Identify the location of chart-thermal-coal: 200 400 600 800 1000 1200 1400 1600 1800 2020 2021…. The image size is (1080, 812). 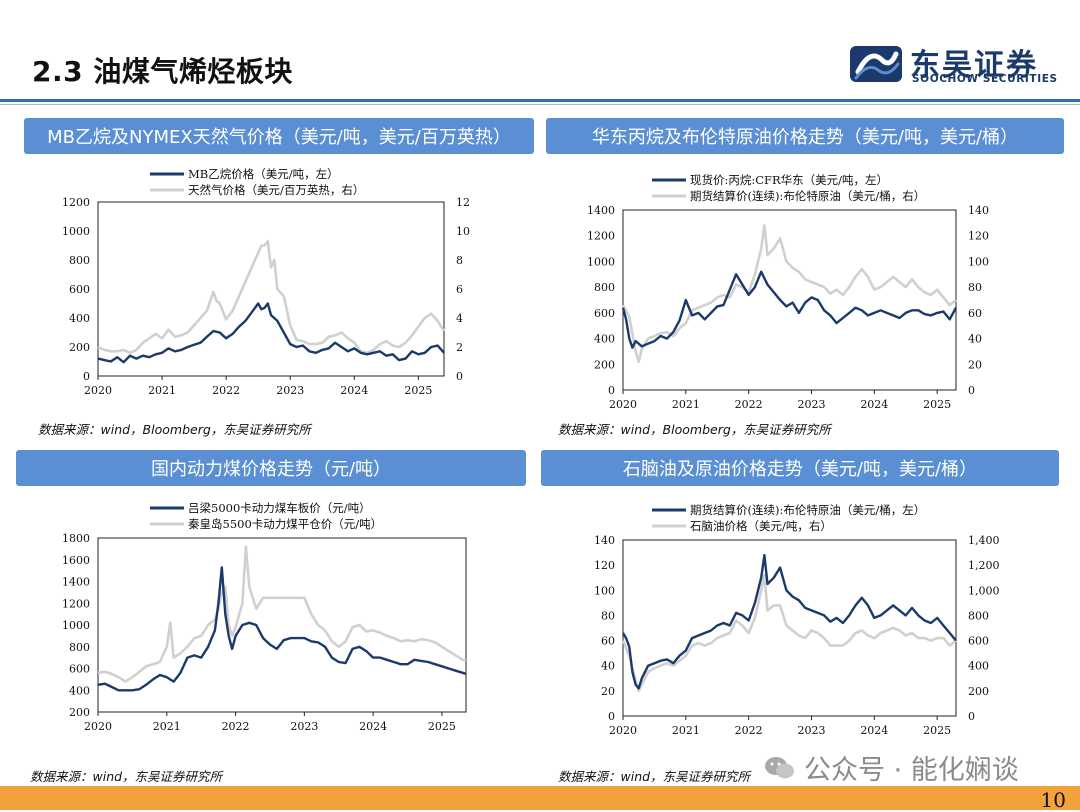
(264, 617).